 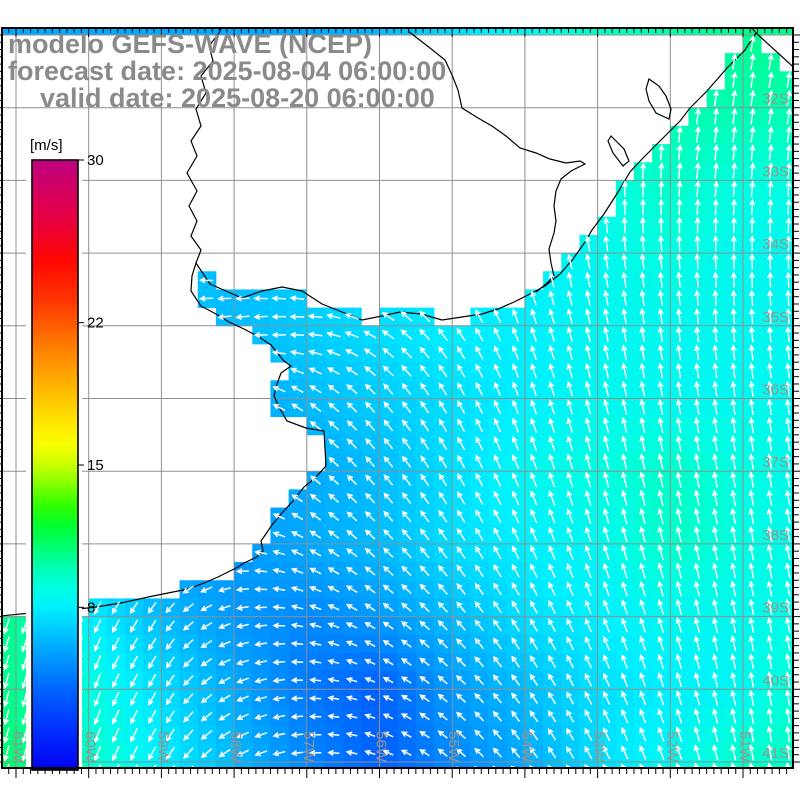 I want to click on lon-label: 60W, so click(x=90, y=747).